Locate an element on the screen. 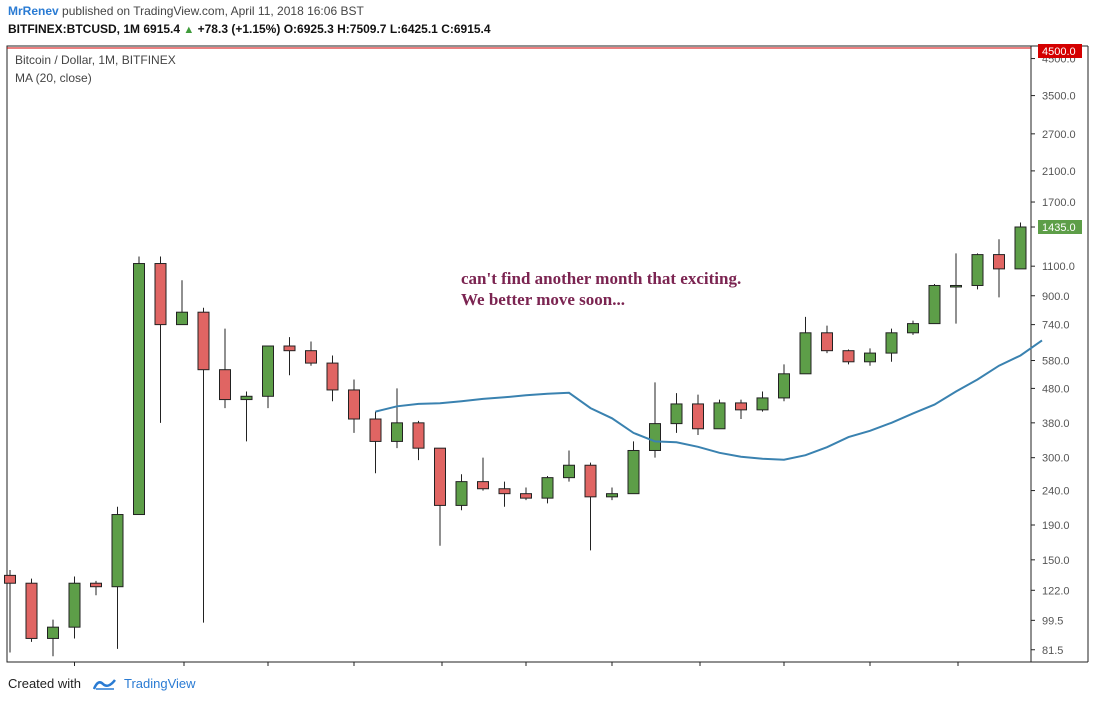  tradingview-link: TradingView is located at coordinates (160, 683).